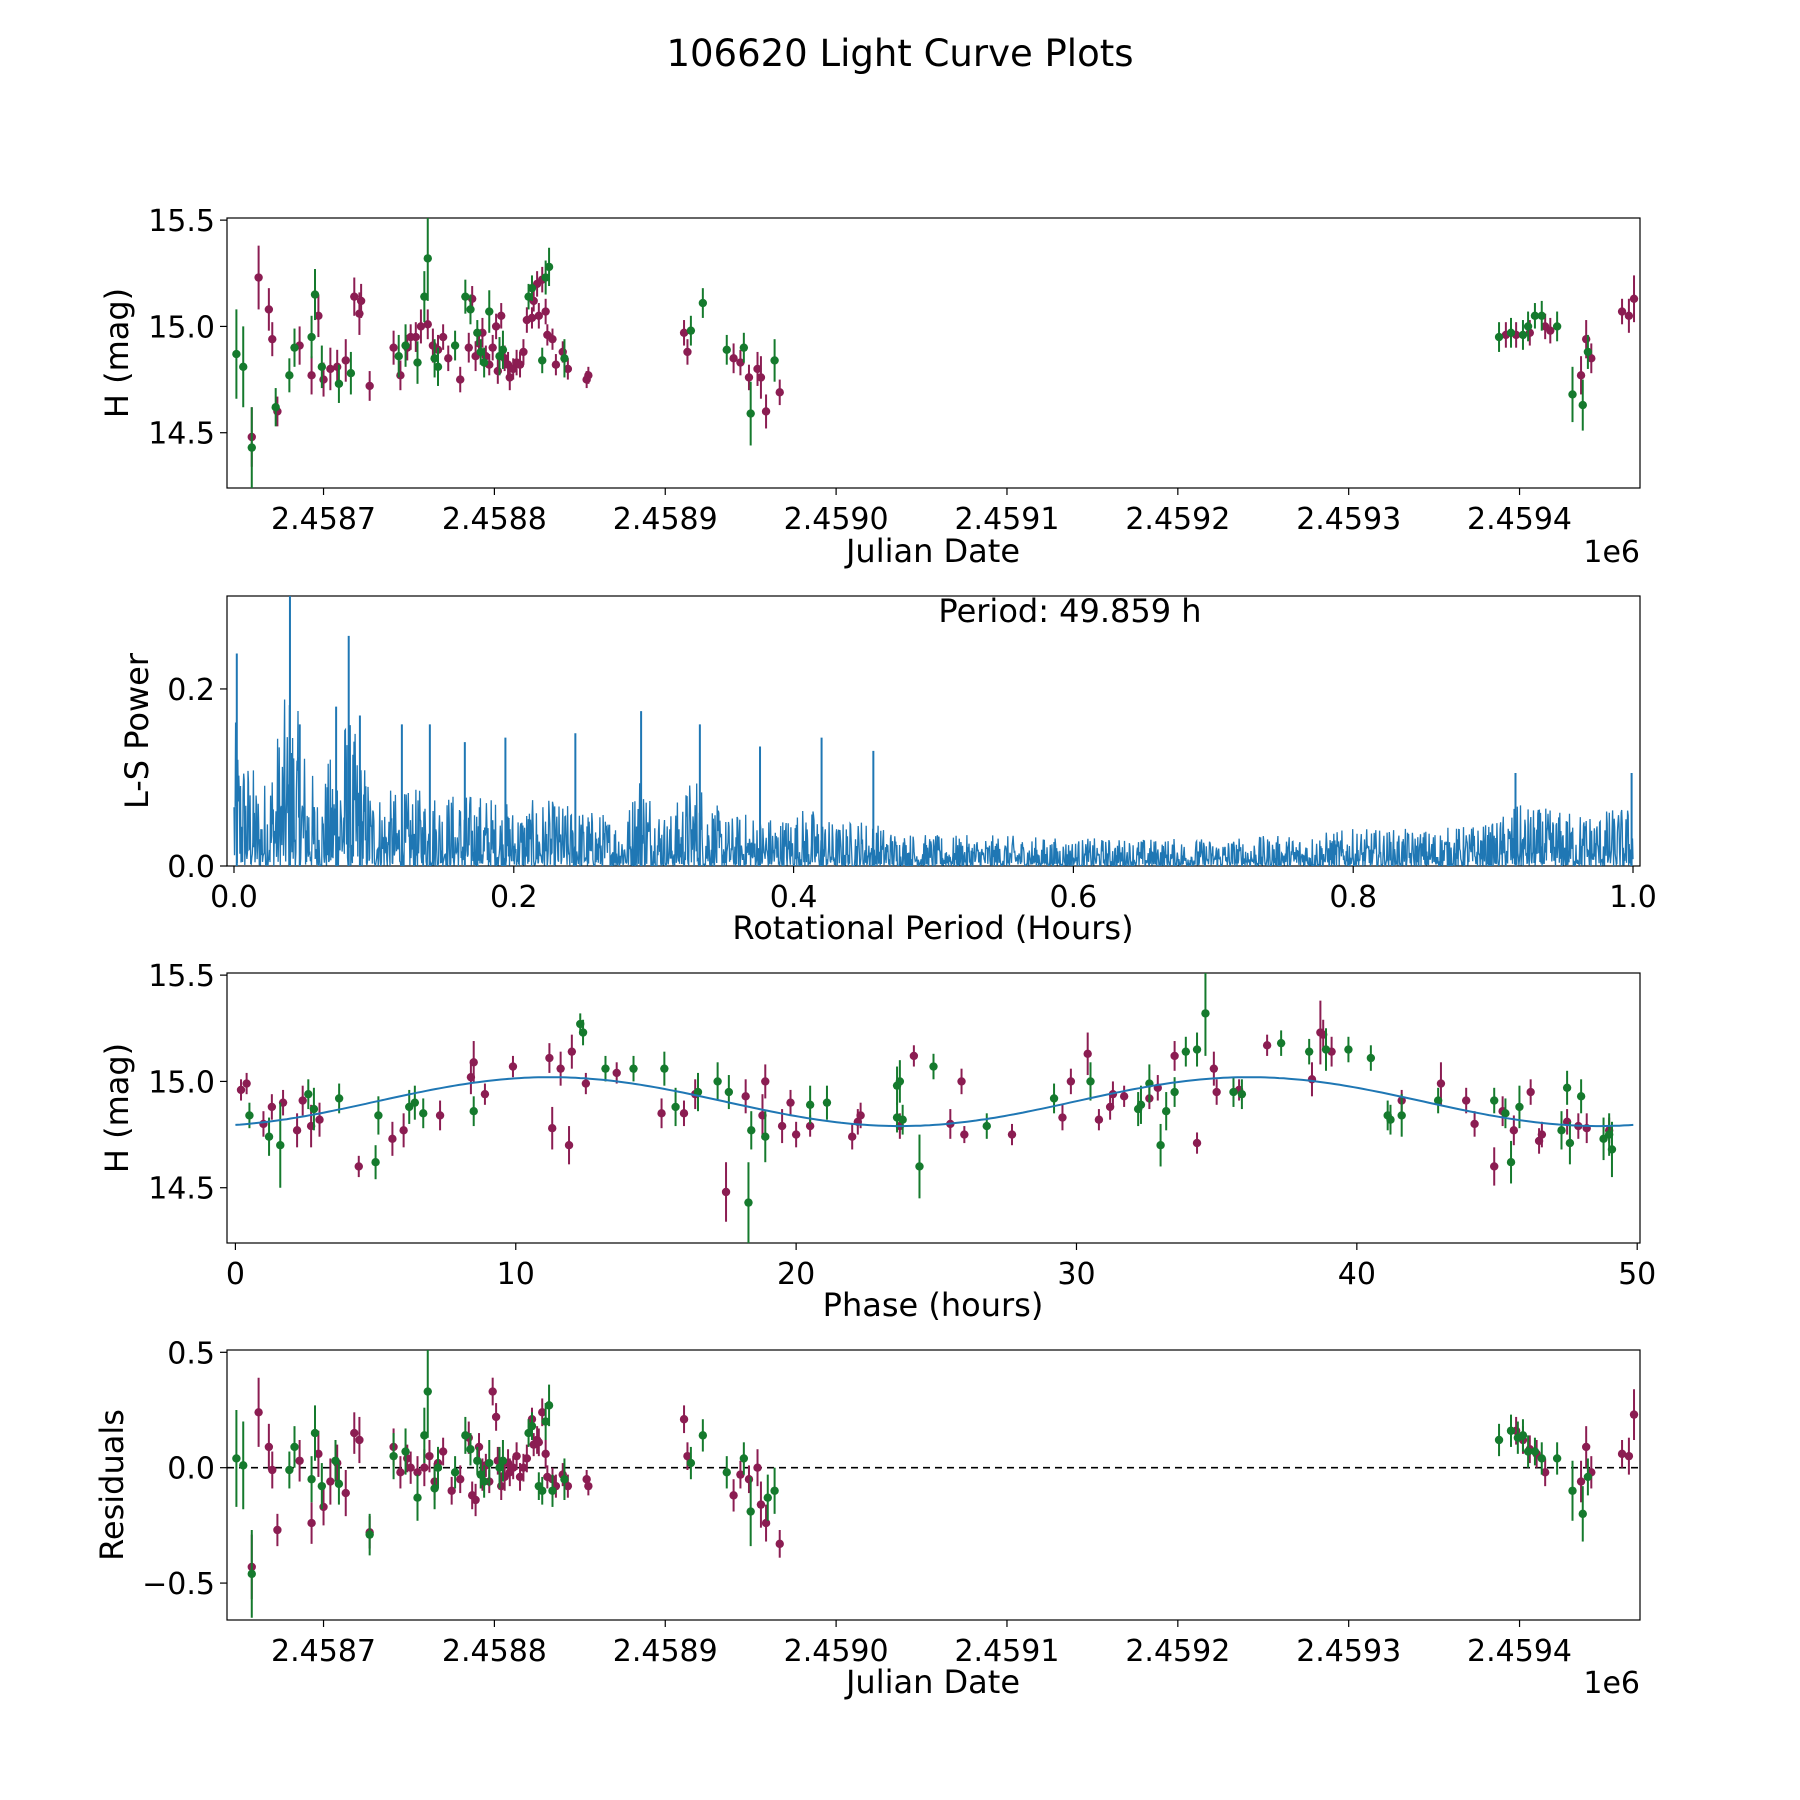 The width and height of the screenshot is (1800, 1800). What do you see at coordinates (1348, 1651) in the screenshot?
I see `res-xtick-label: 2.4593` at bounding box center [1348, 1651].